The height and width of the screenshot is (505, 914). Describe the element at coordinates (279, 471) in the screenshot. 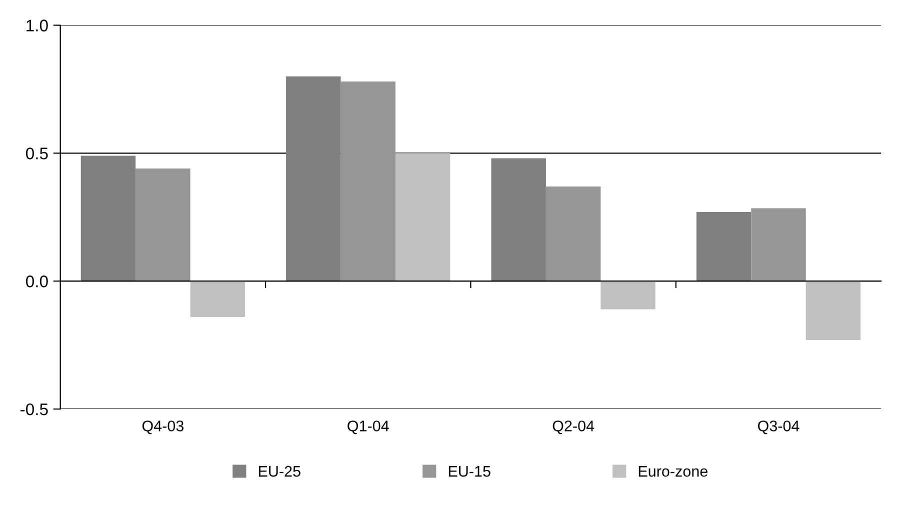

I see `legend-label: EU-25` at that location.